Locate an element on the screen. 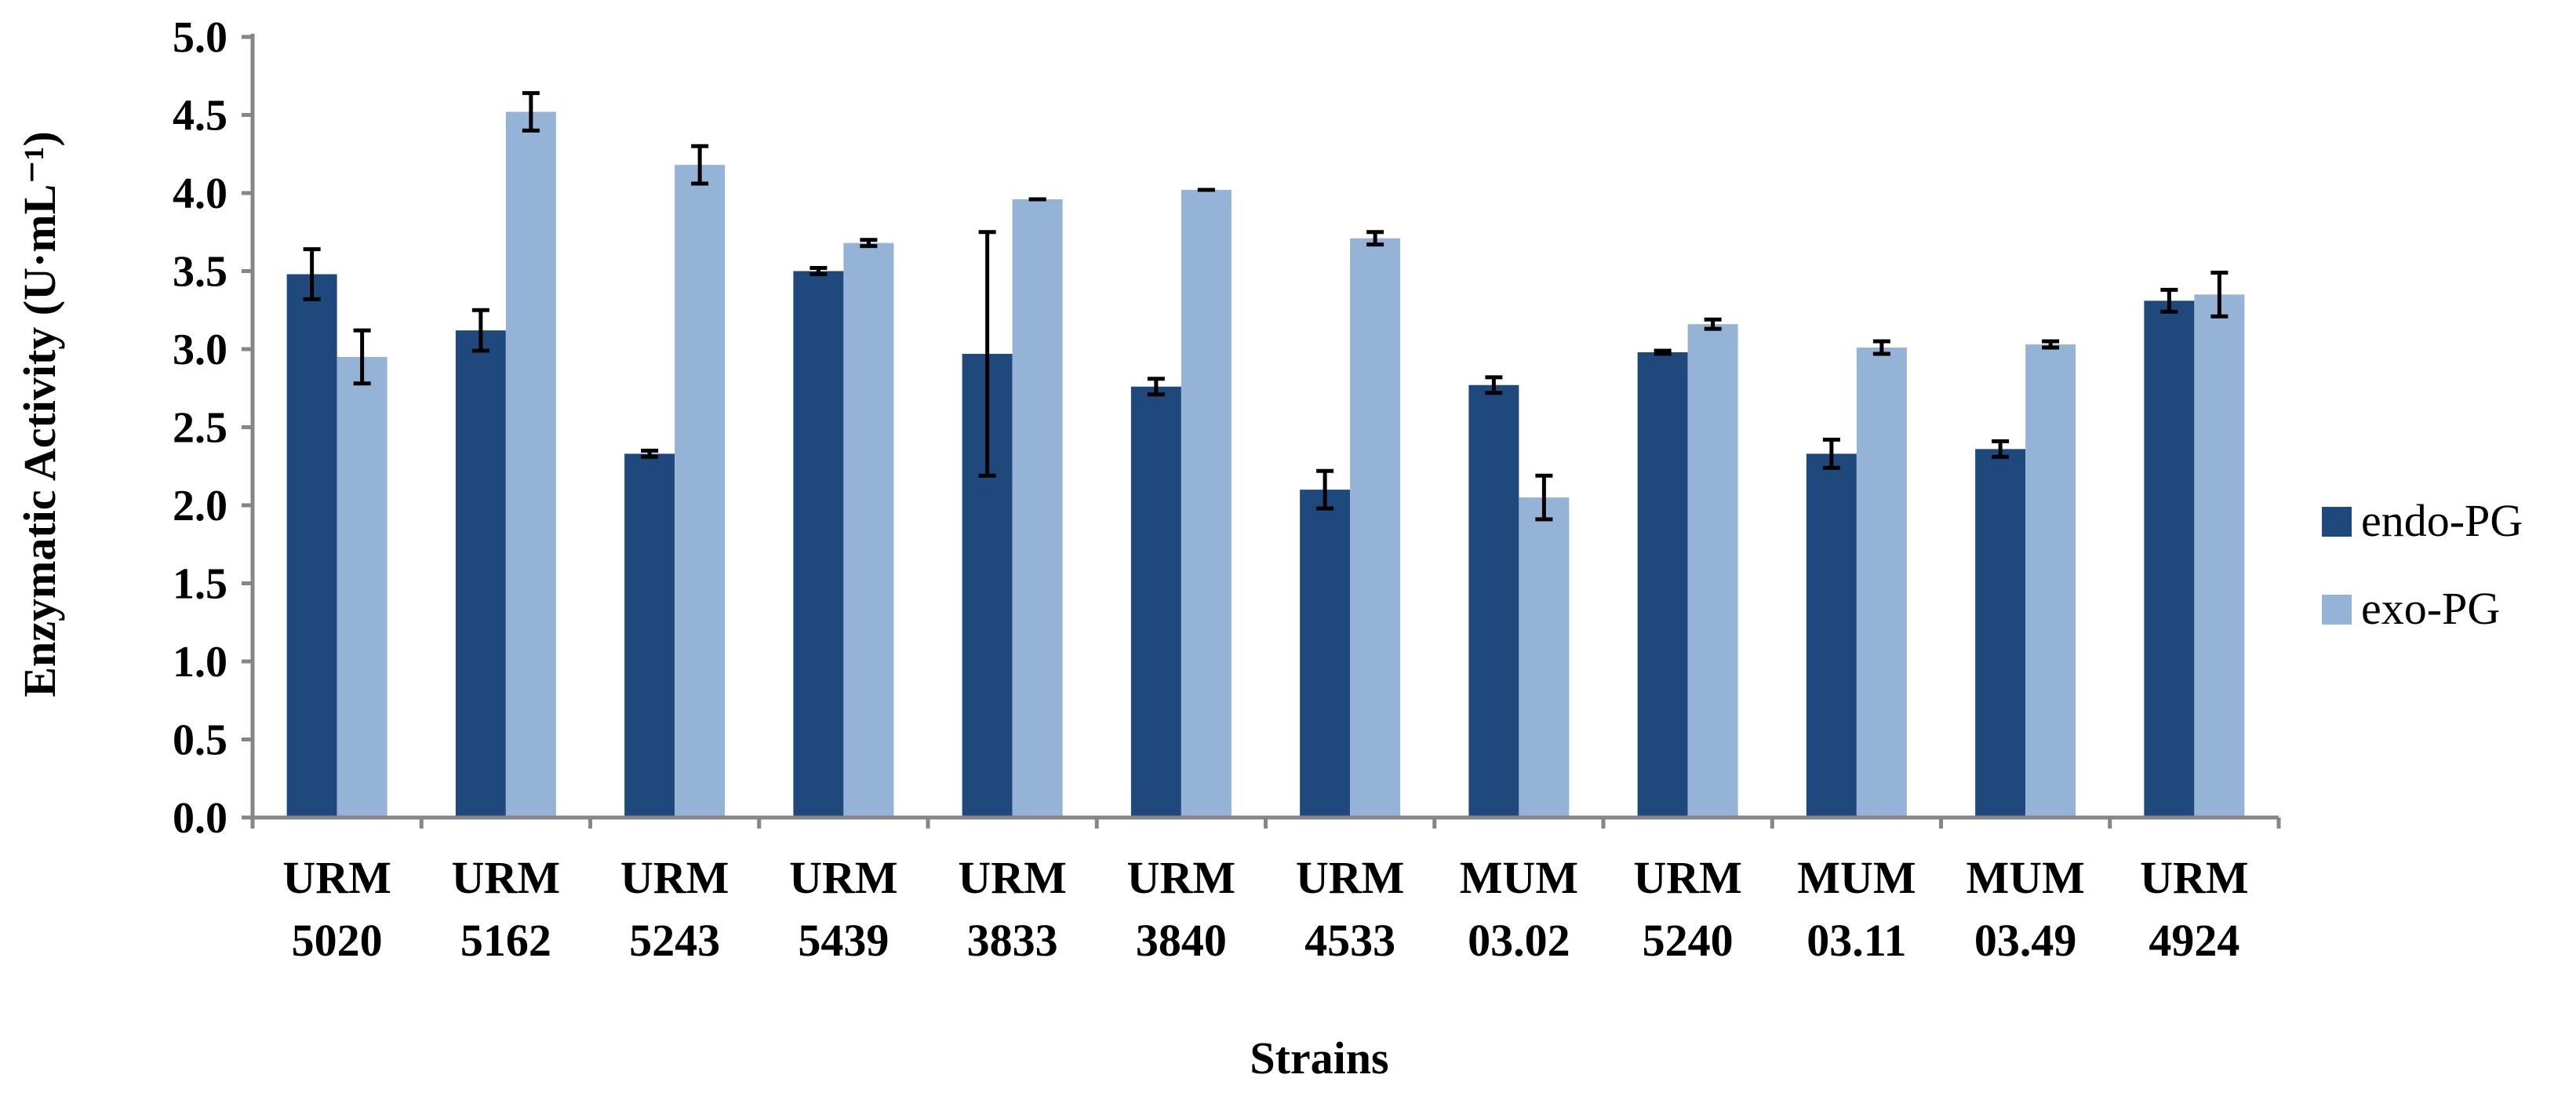 This screenshot has height=1100, width=2576. y-tick-label: 0.5 is located at coordinates (200, 740).